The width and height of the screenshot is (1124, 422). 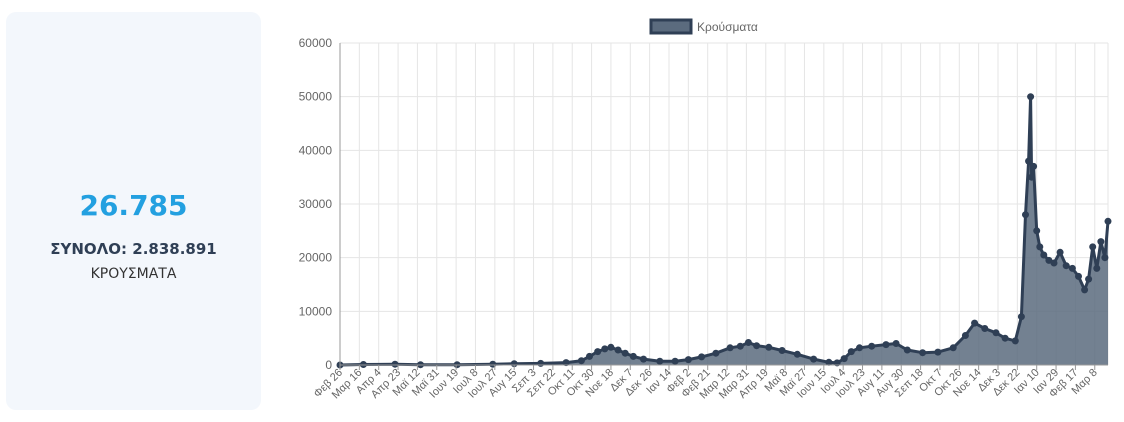 I want to click on legend-label: Κρούσματα, so click(x=727, y=27).